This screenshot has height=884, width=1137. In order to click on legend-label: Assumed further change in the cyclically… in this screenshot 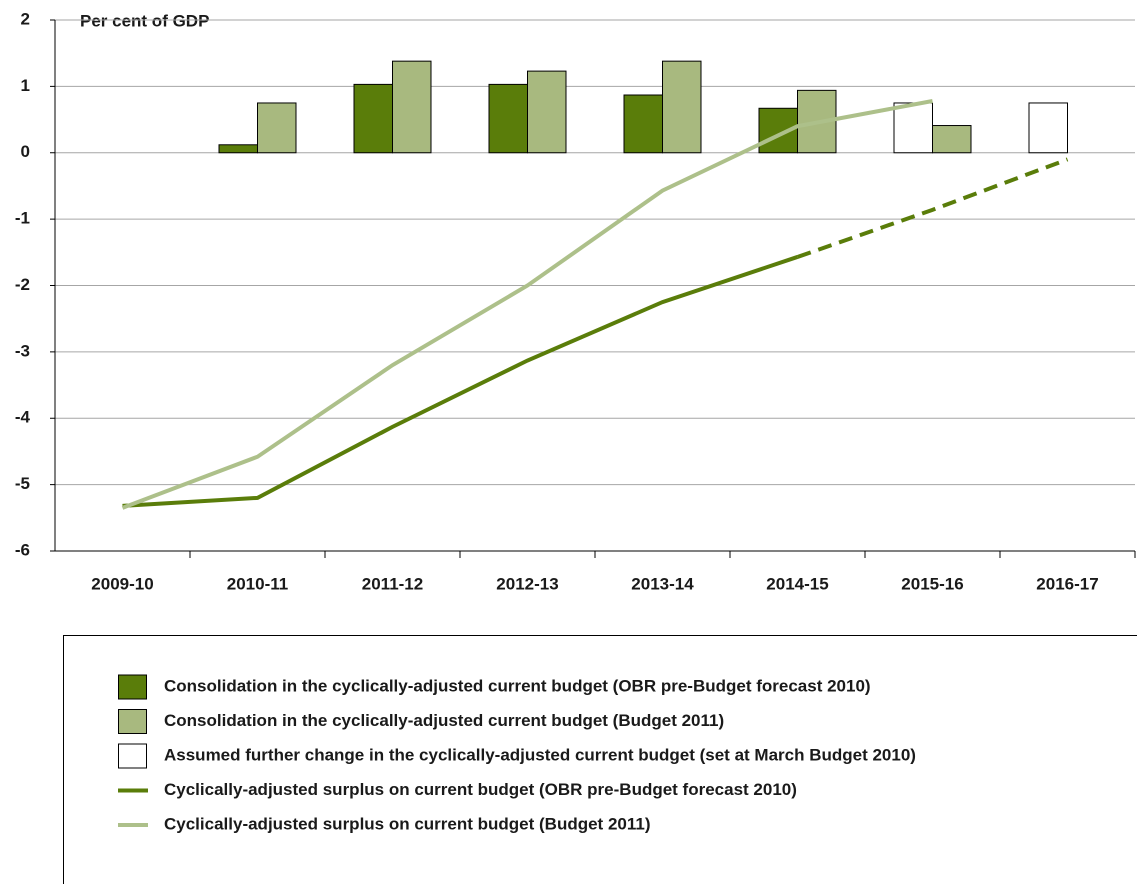, I will do `click(540, 754)`.